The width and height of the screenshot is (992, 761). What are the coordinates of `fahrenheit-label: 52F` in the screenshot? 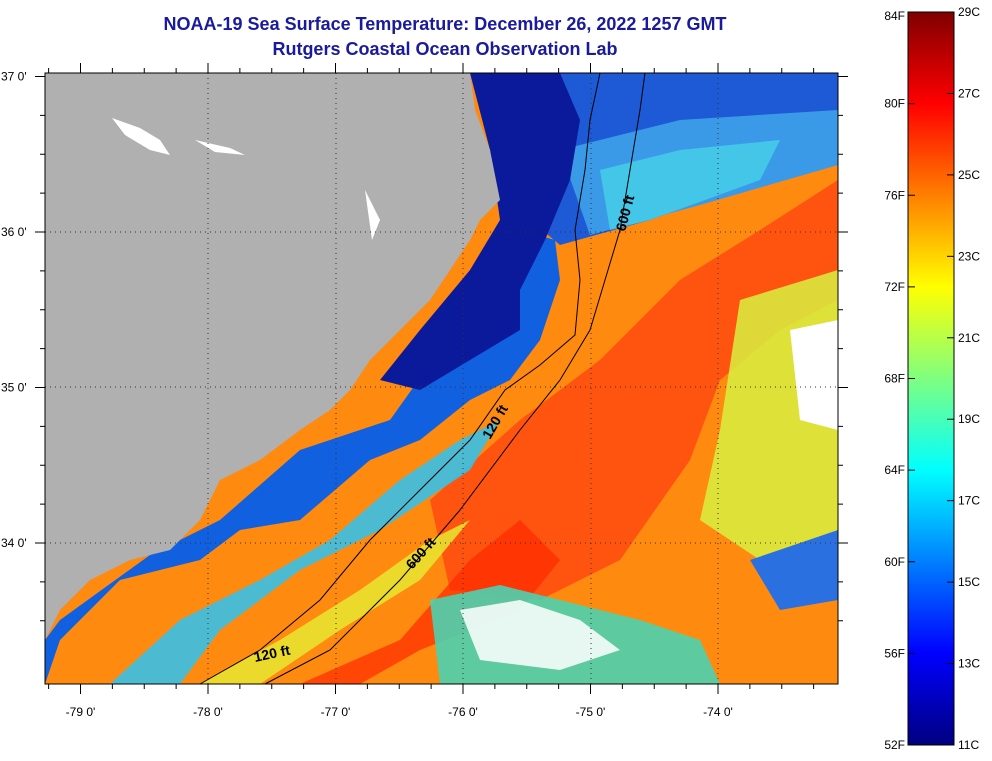 It's located at (894, 745).